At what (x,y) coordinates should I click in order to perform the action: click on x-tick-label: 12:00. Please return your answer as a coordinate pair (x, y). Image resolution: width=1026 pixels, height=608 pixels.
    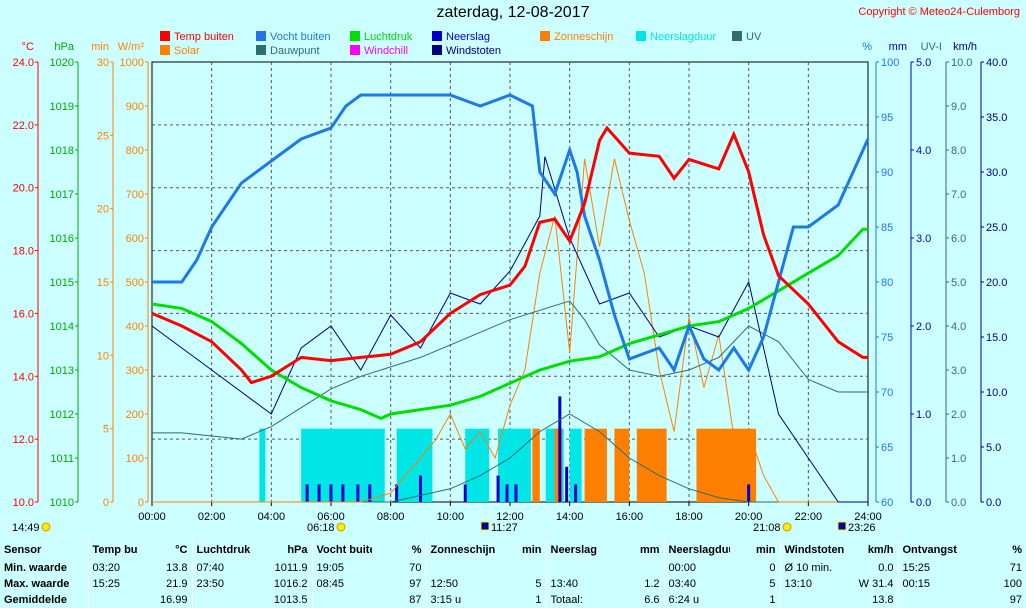
    Looking at the image, I should click on (510, 517).